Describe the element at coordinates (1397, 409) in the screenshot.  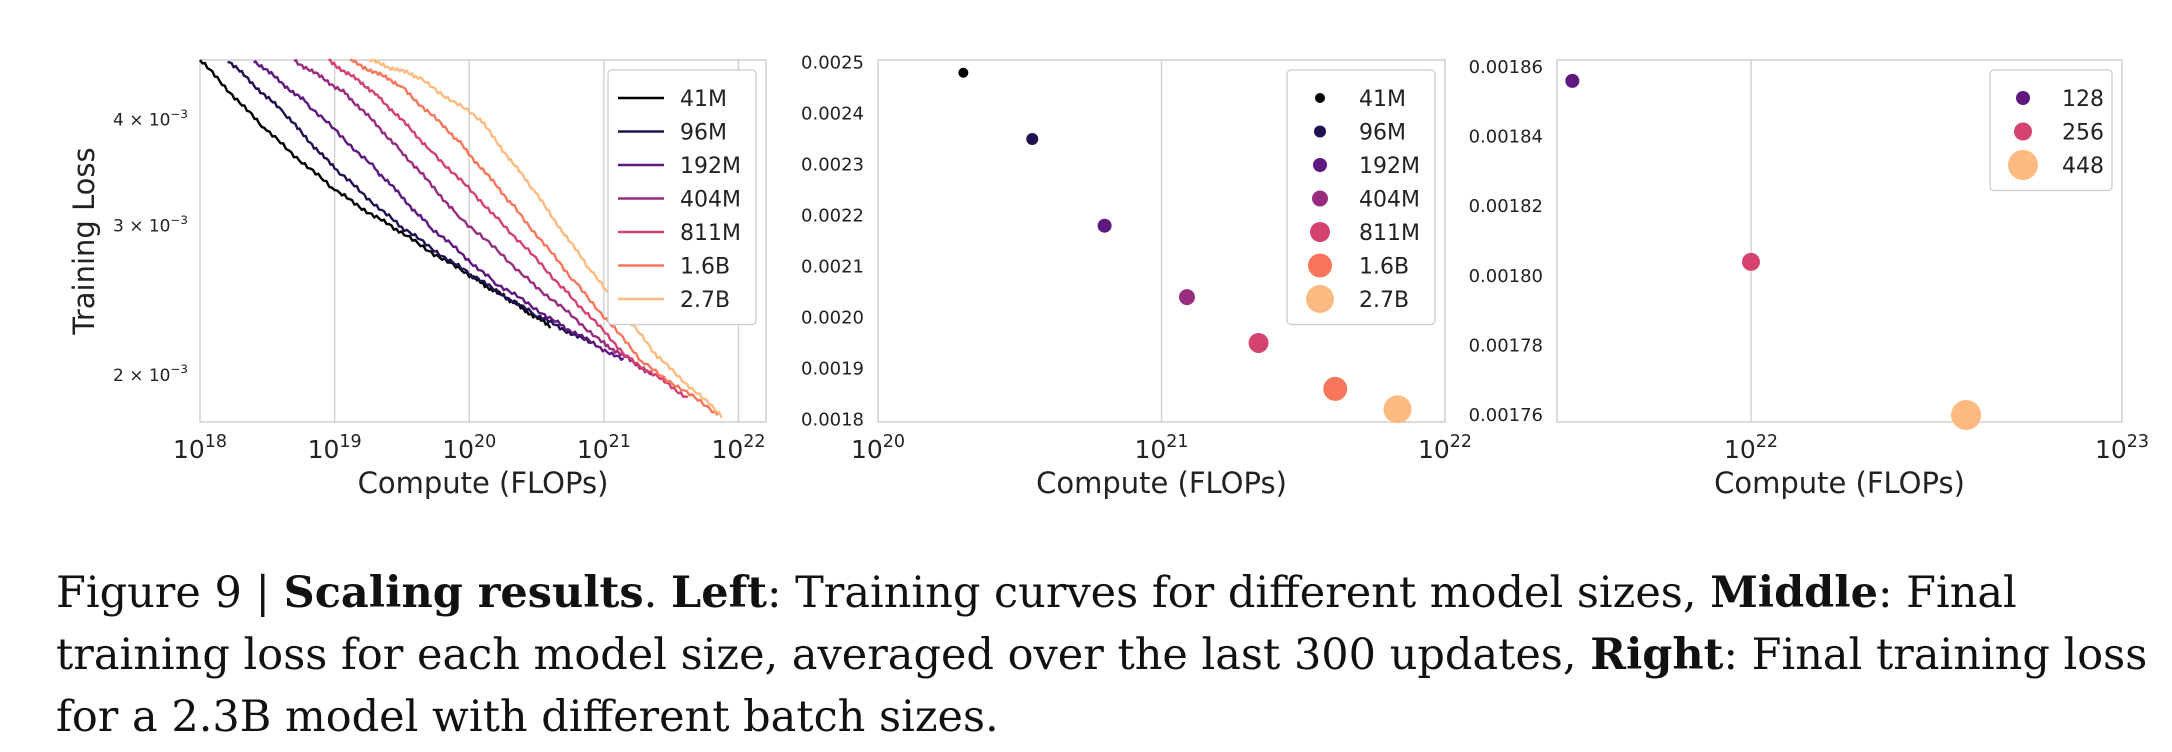
I see `point-2.7B` at that location.